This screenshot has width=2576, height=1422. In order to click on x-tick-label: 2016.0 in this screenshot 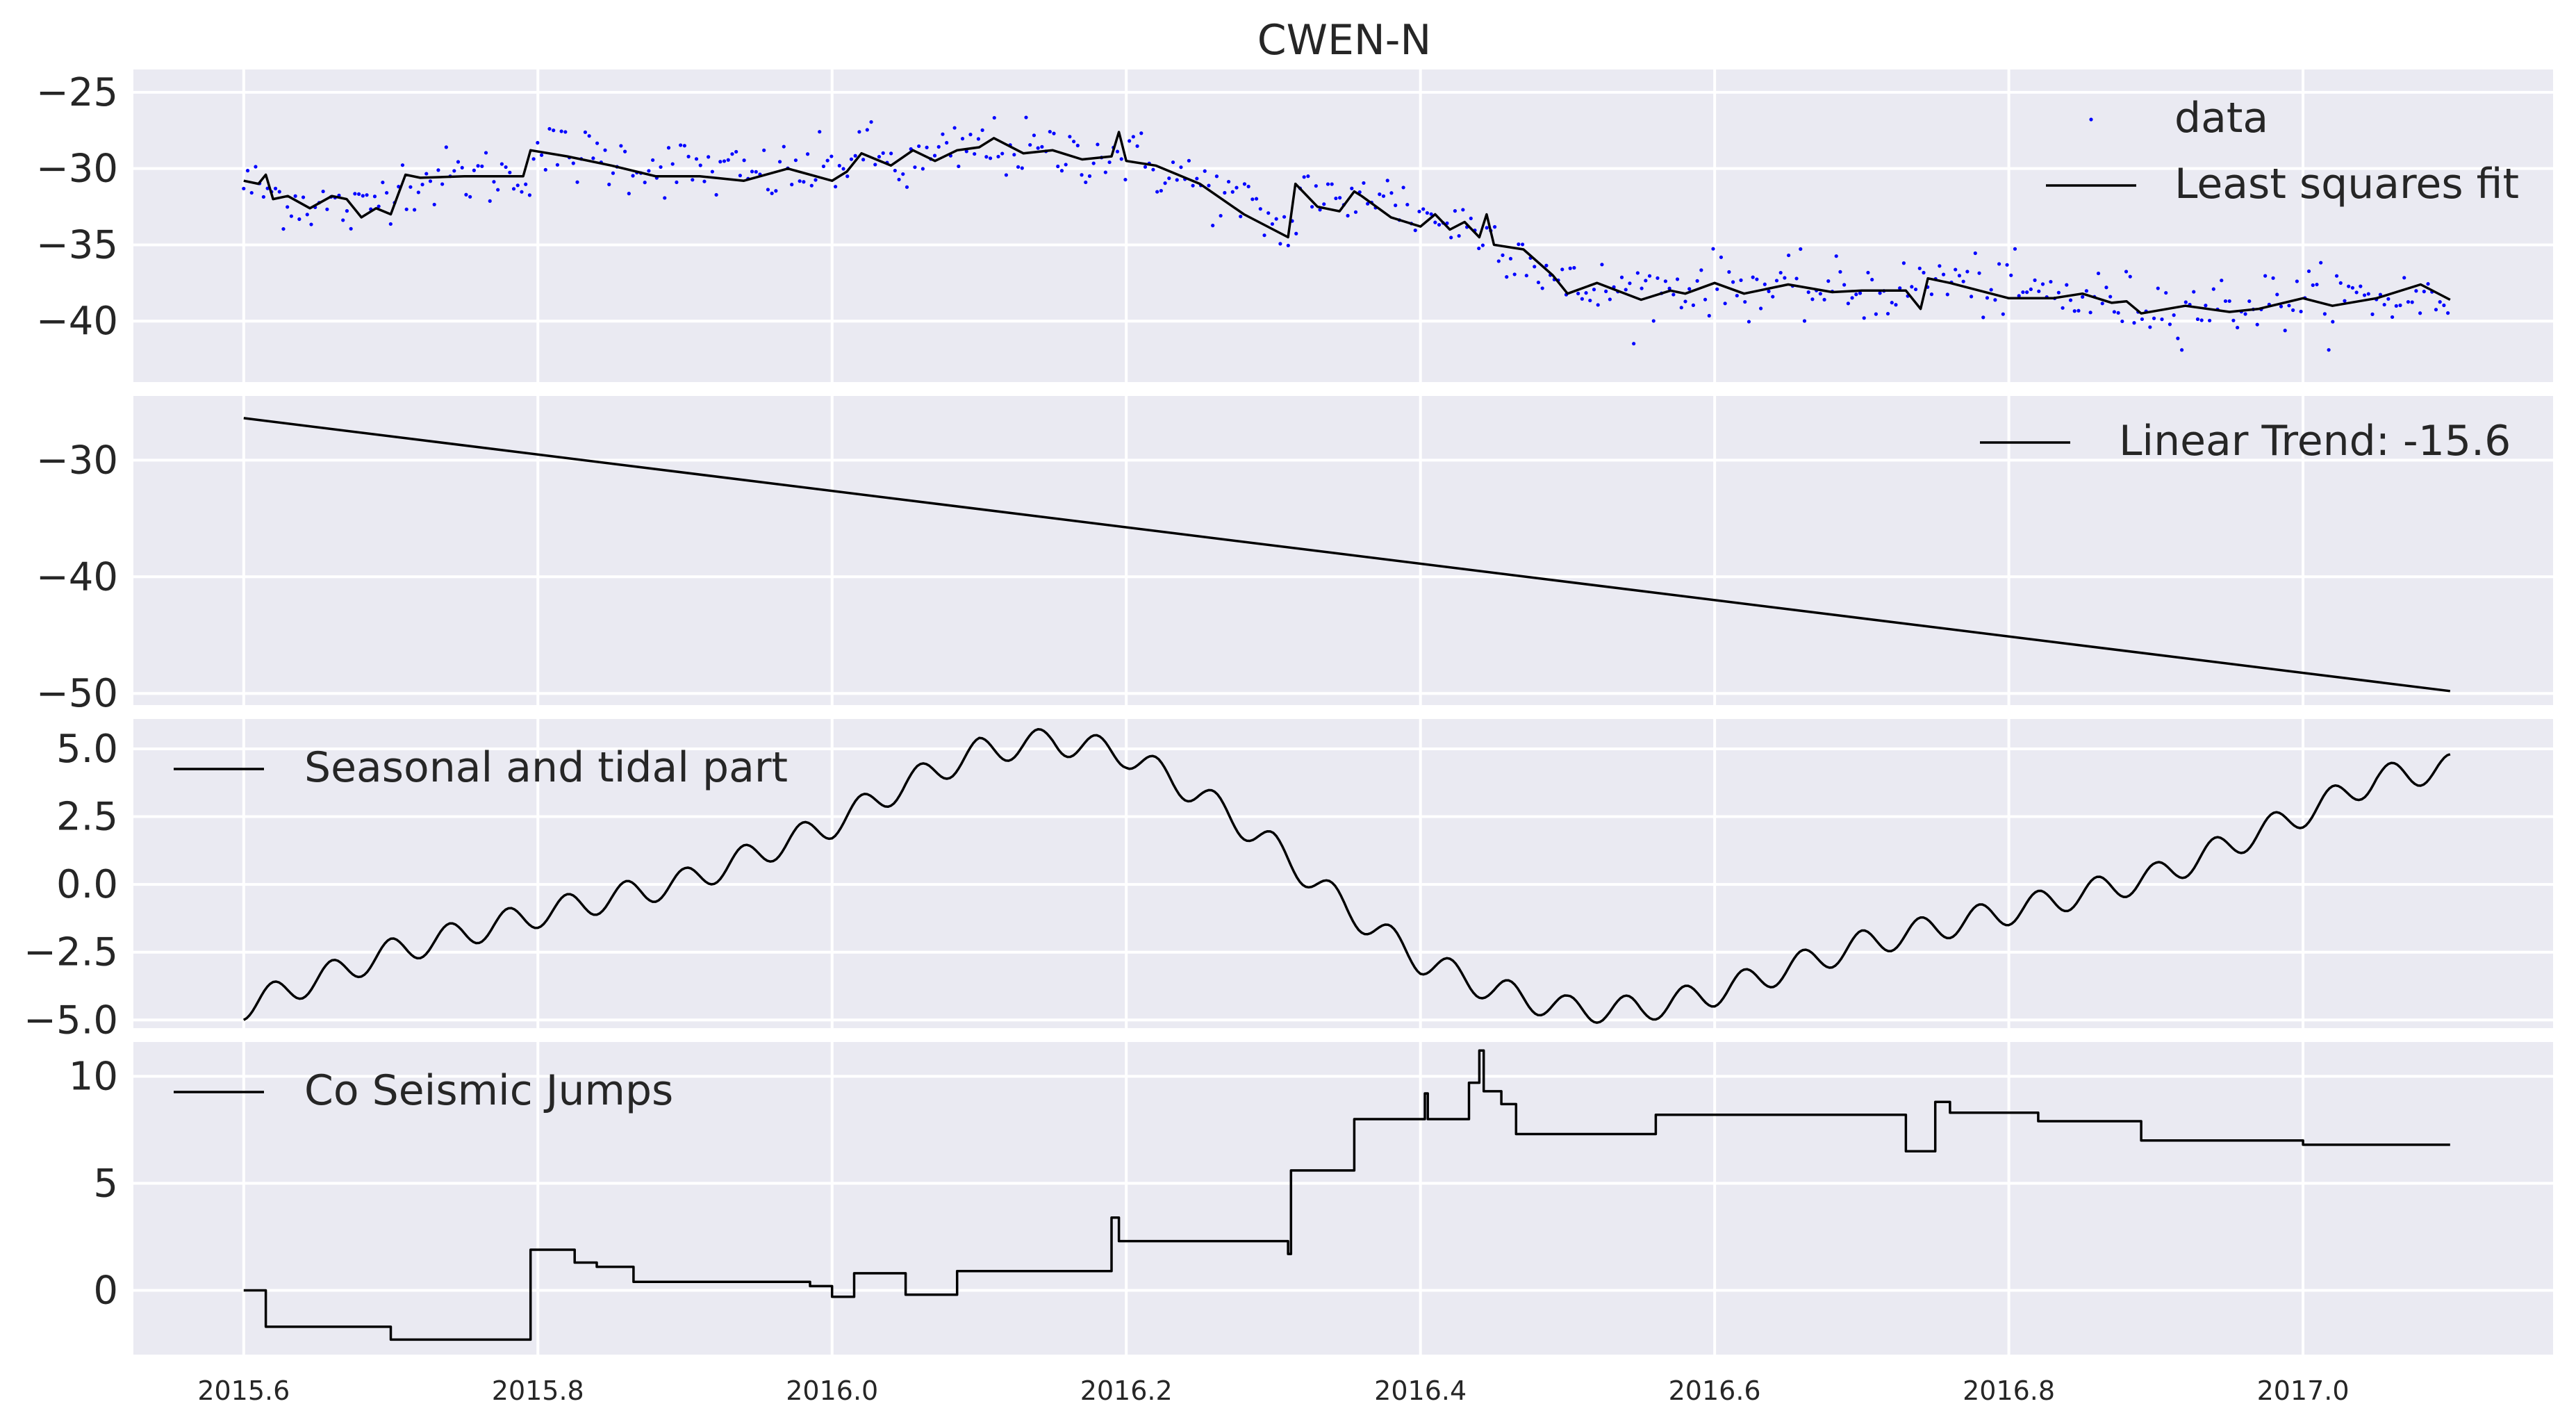, I will do `click(832, 1390)`.